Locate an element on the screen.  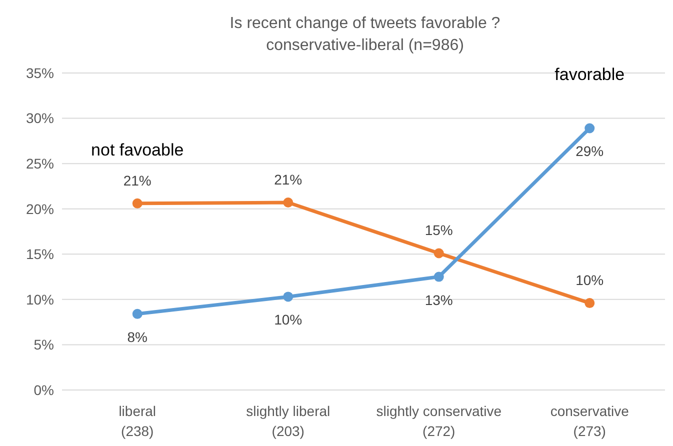
data-label: 29% is located at coordinates (590, 151).